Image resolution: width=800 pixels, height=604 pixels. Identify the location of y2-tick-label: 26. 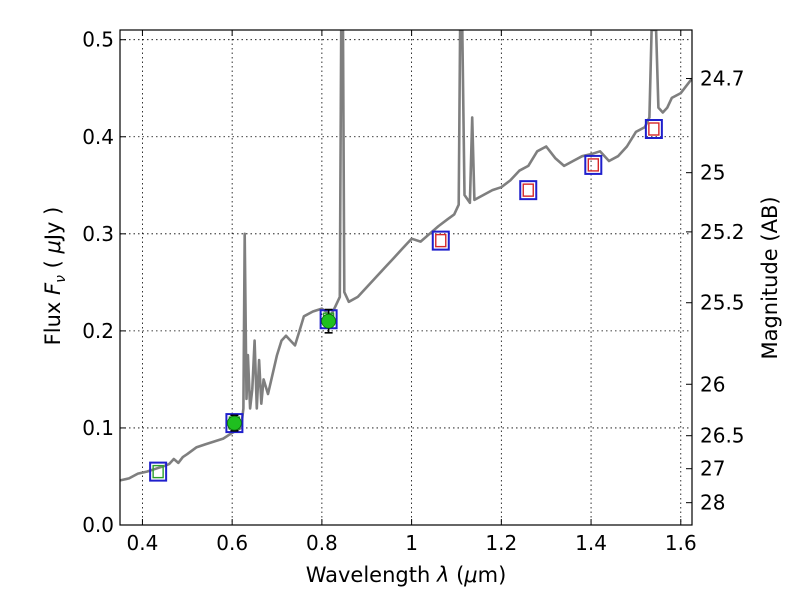
(712, 384).